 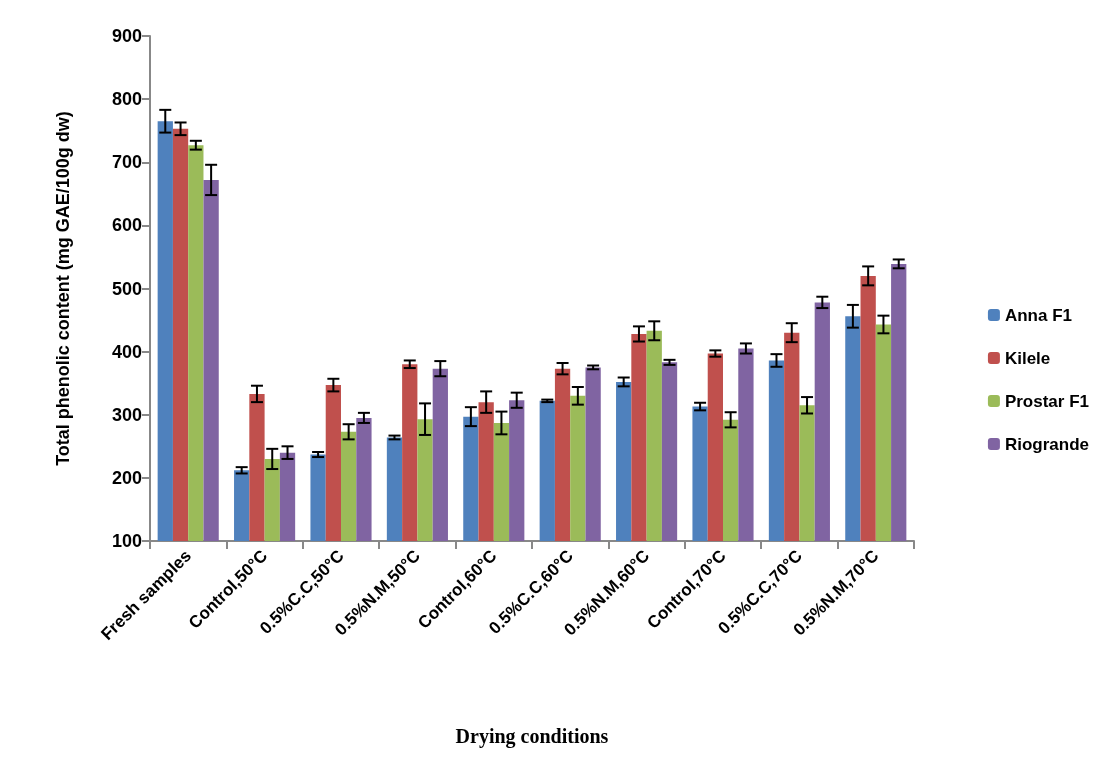 I want to click on y-tick-label: 500, so click(x=126, y=288).